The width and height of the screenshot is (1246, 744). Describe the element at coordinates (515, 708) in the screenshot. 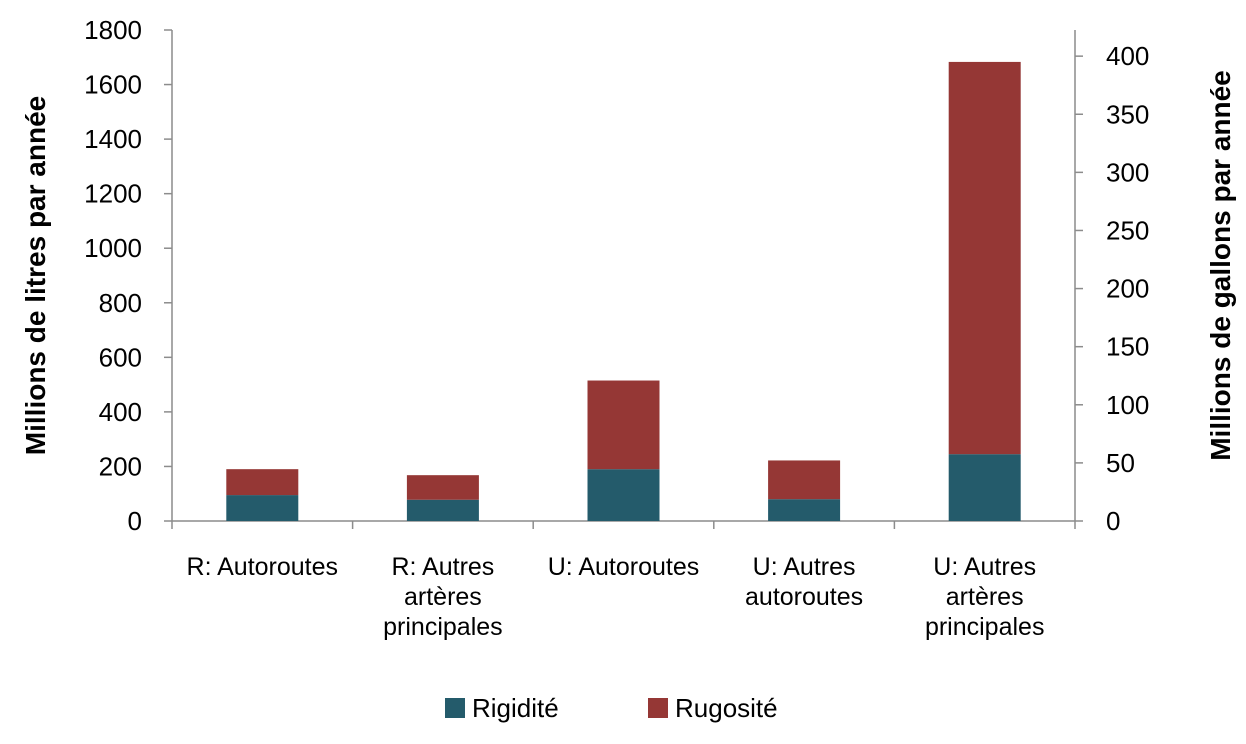

I see `legend-label: Rigidité` at that location.